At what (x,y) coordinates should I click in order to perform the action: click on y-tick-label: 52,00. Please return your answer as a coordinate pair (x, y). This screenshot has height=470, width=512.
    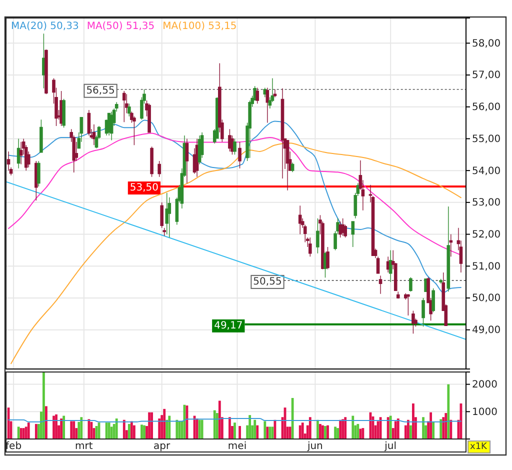
    Looking at the image, I should click on (486, 234).